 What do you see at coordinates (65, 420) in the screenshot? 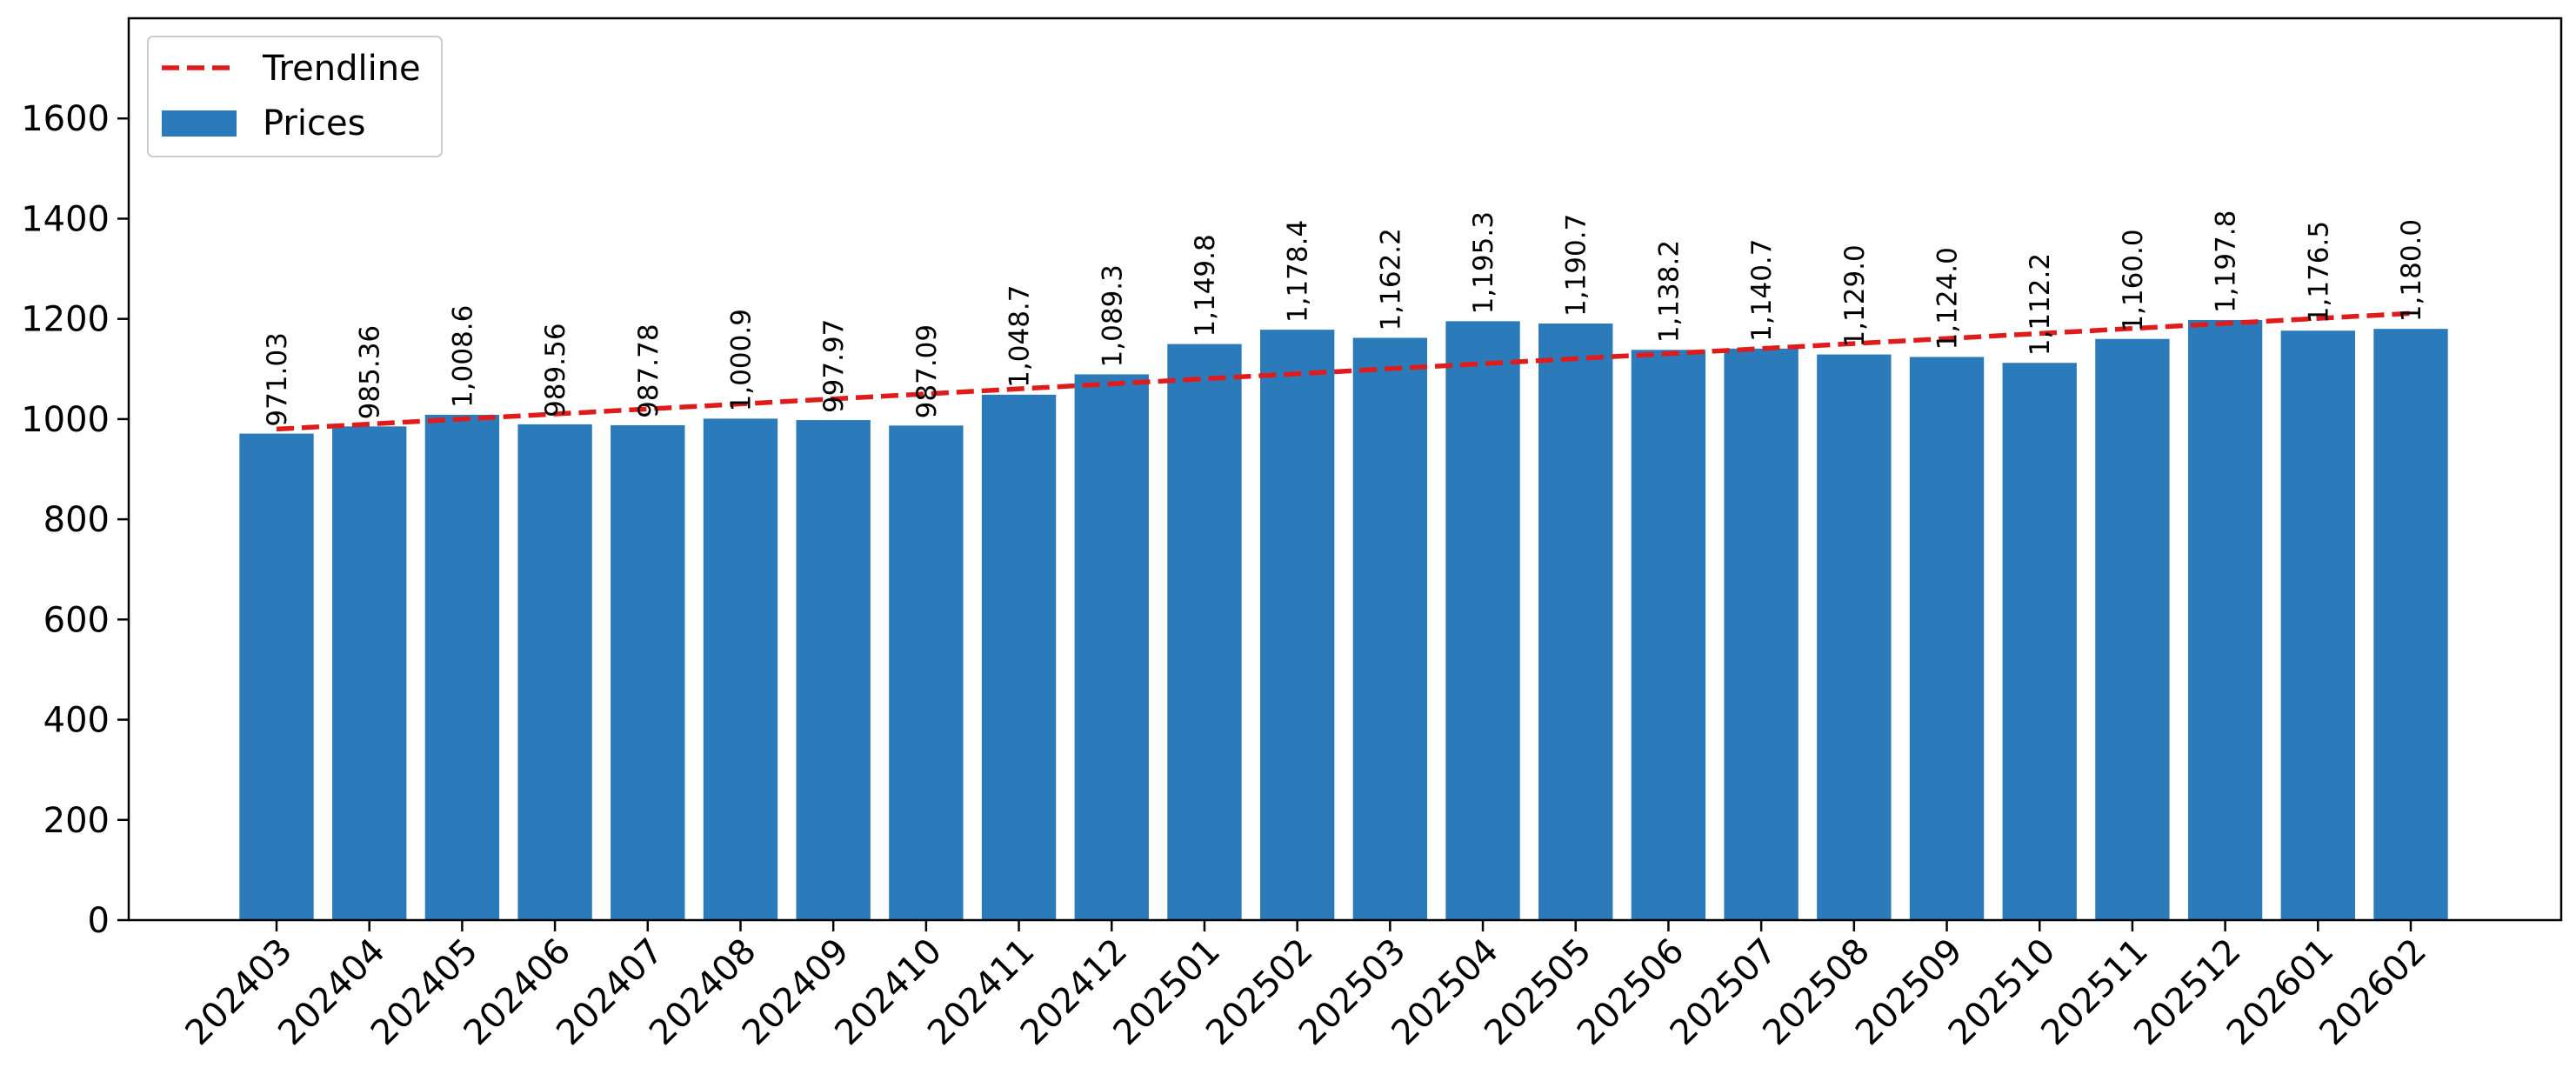
I see `y-tick-label: 1000` at bounding box center [65, 420].